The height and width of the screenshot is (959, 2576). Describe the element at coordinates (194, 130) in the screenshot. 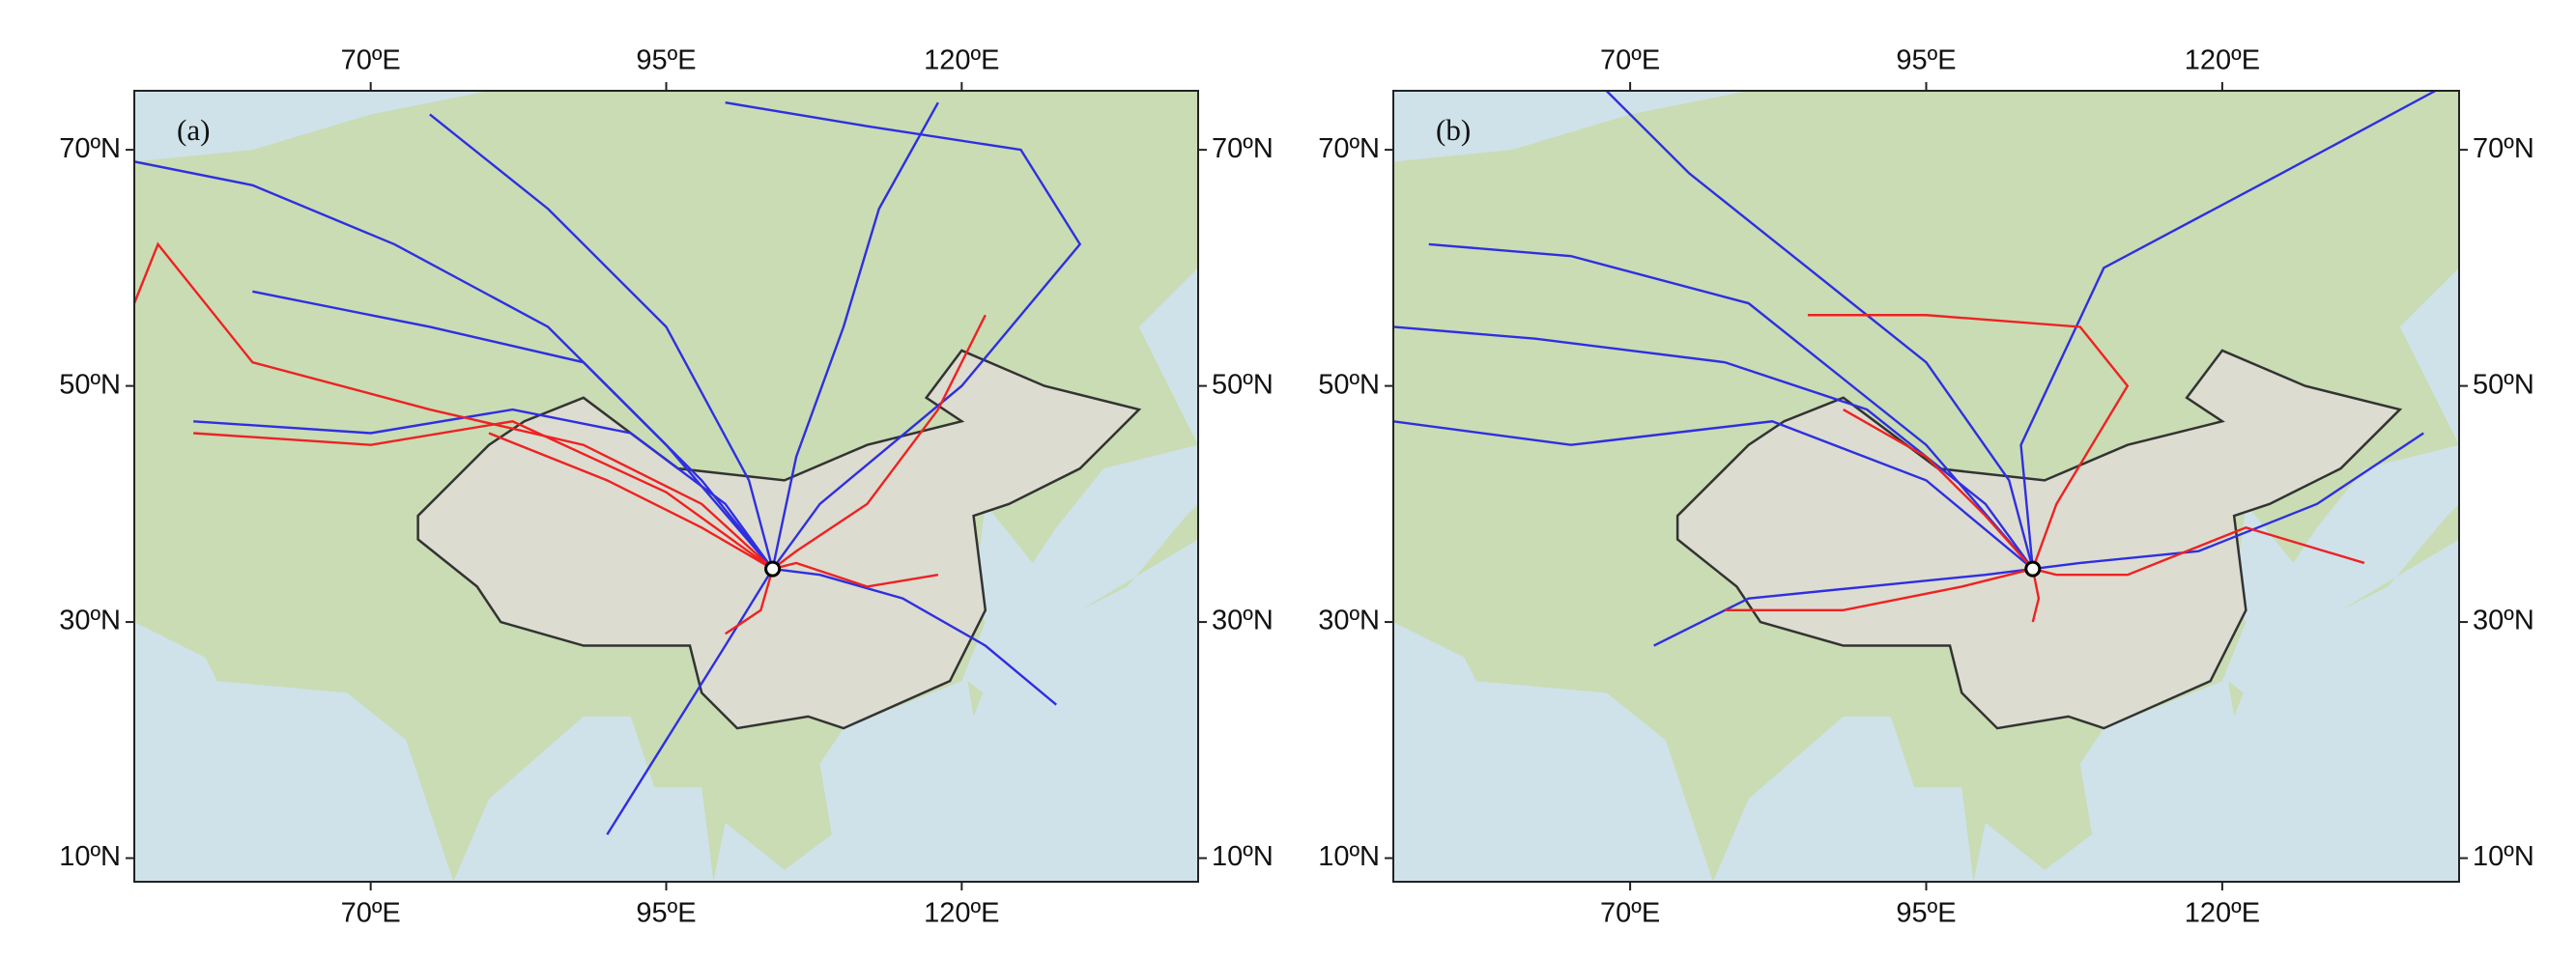

I see `panel-label: (a)` at that location.